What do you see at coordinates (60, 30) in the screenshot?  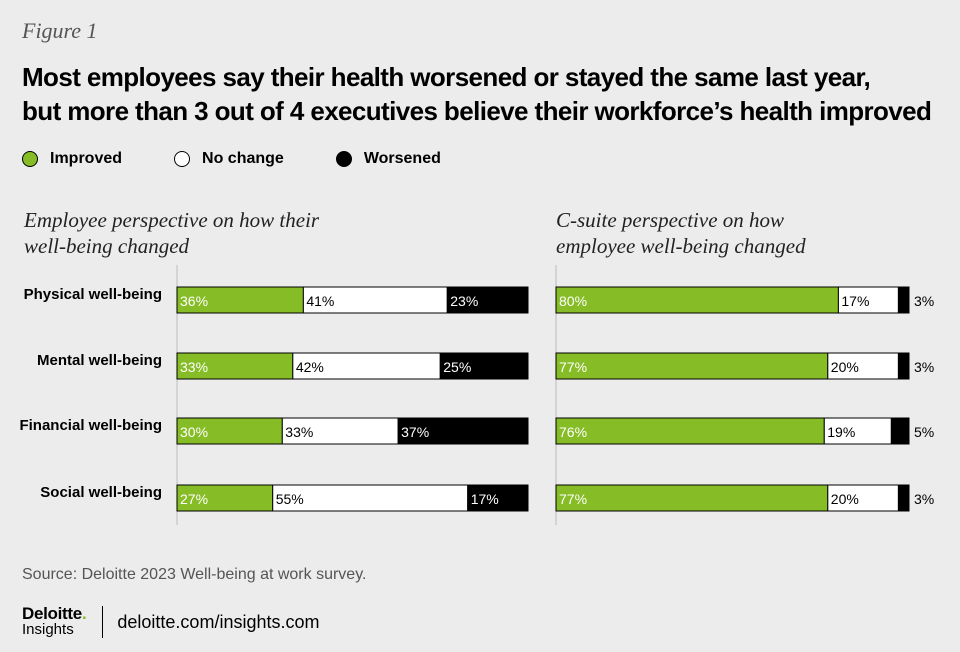 I see `figure-label: Figure 1` at bounding box center [60, 30].